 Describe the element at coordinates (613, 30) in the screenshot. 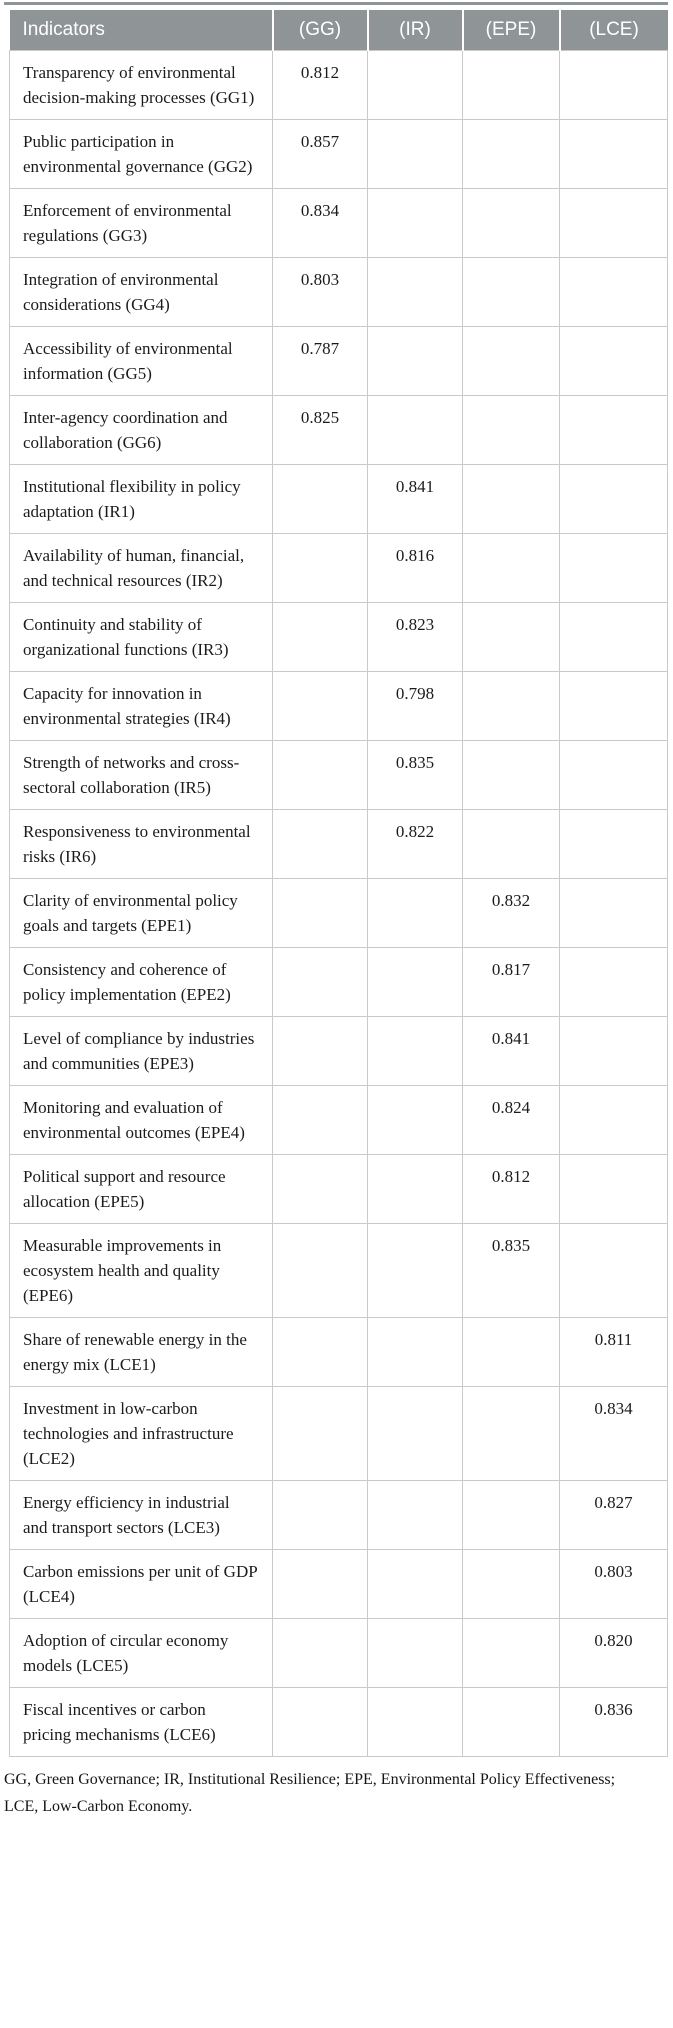

I see `column-header-lce: (LCE)` at that location.